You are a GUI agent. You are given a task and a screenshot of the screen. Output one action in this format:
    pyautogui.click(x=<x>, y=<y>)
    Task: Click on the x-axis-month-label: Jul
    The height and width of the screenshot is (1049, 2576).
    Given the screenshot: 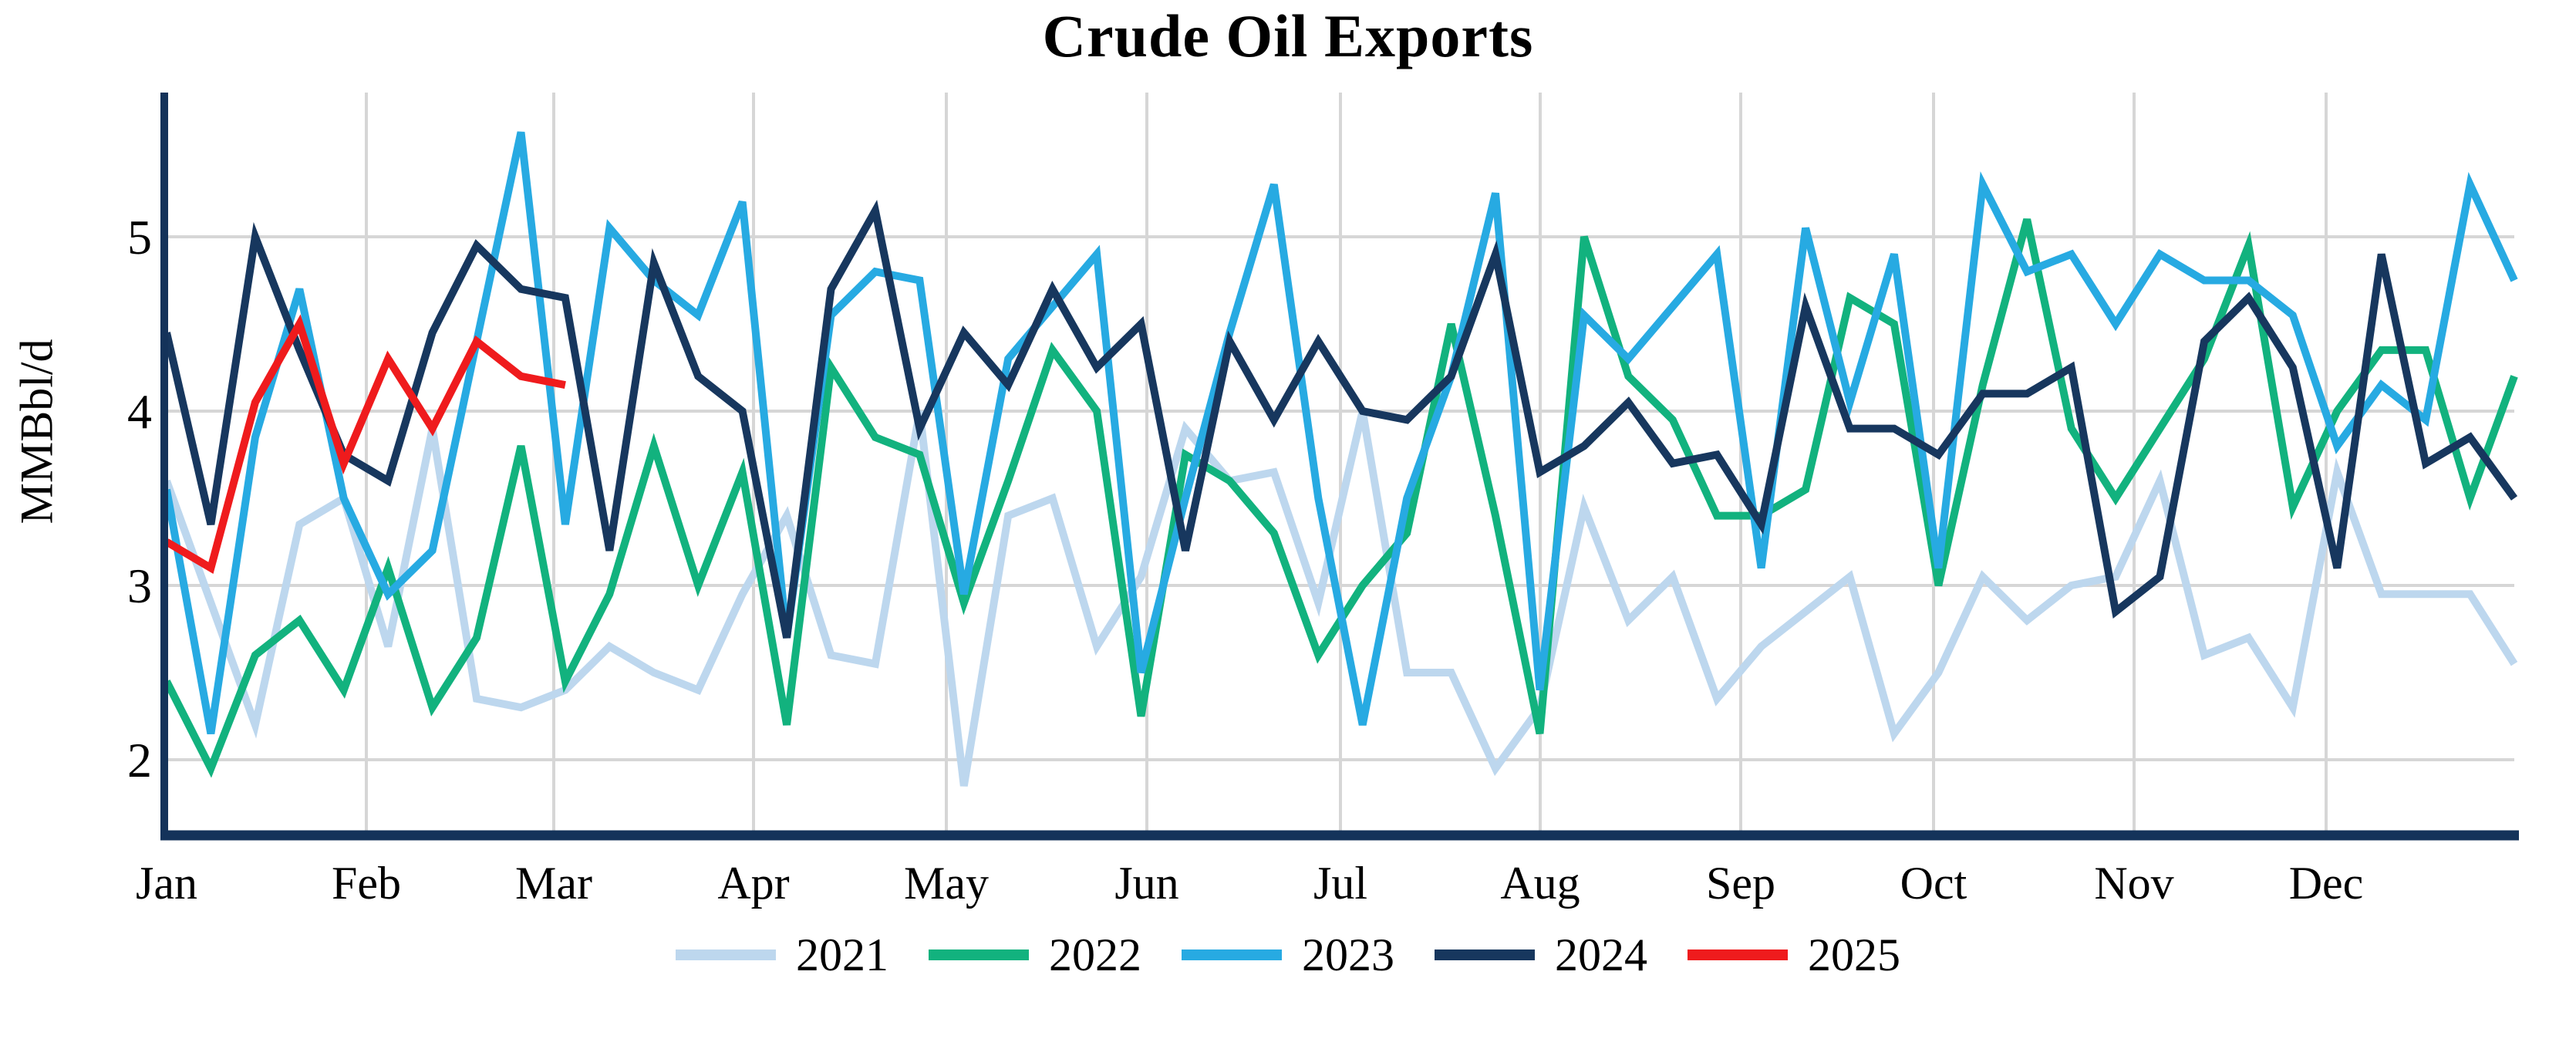 What is the action you would take?
    pyautogui.click(x=1340, y=884)
    